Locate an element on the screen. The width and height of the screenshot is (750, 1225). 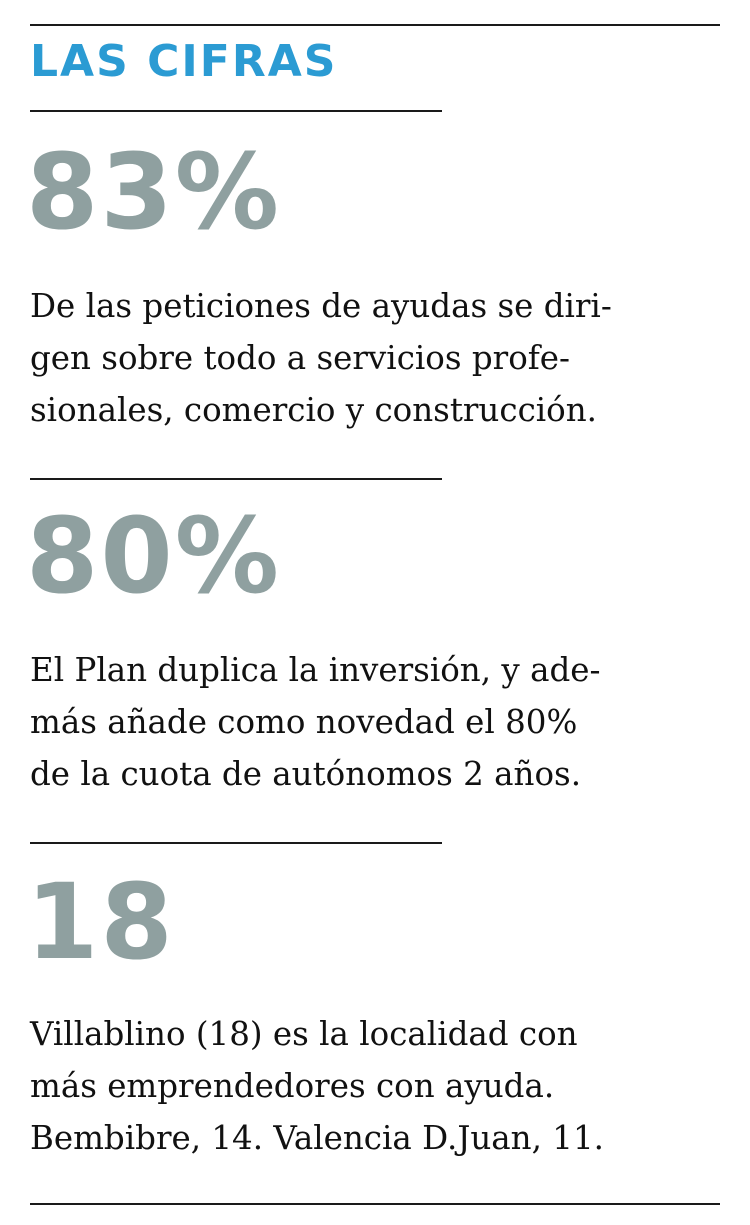
stat-figure-3: 18 is located at coordinates (100, 922).